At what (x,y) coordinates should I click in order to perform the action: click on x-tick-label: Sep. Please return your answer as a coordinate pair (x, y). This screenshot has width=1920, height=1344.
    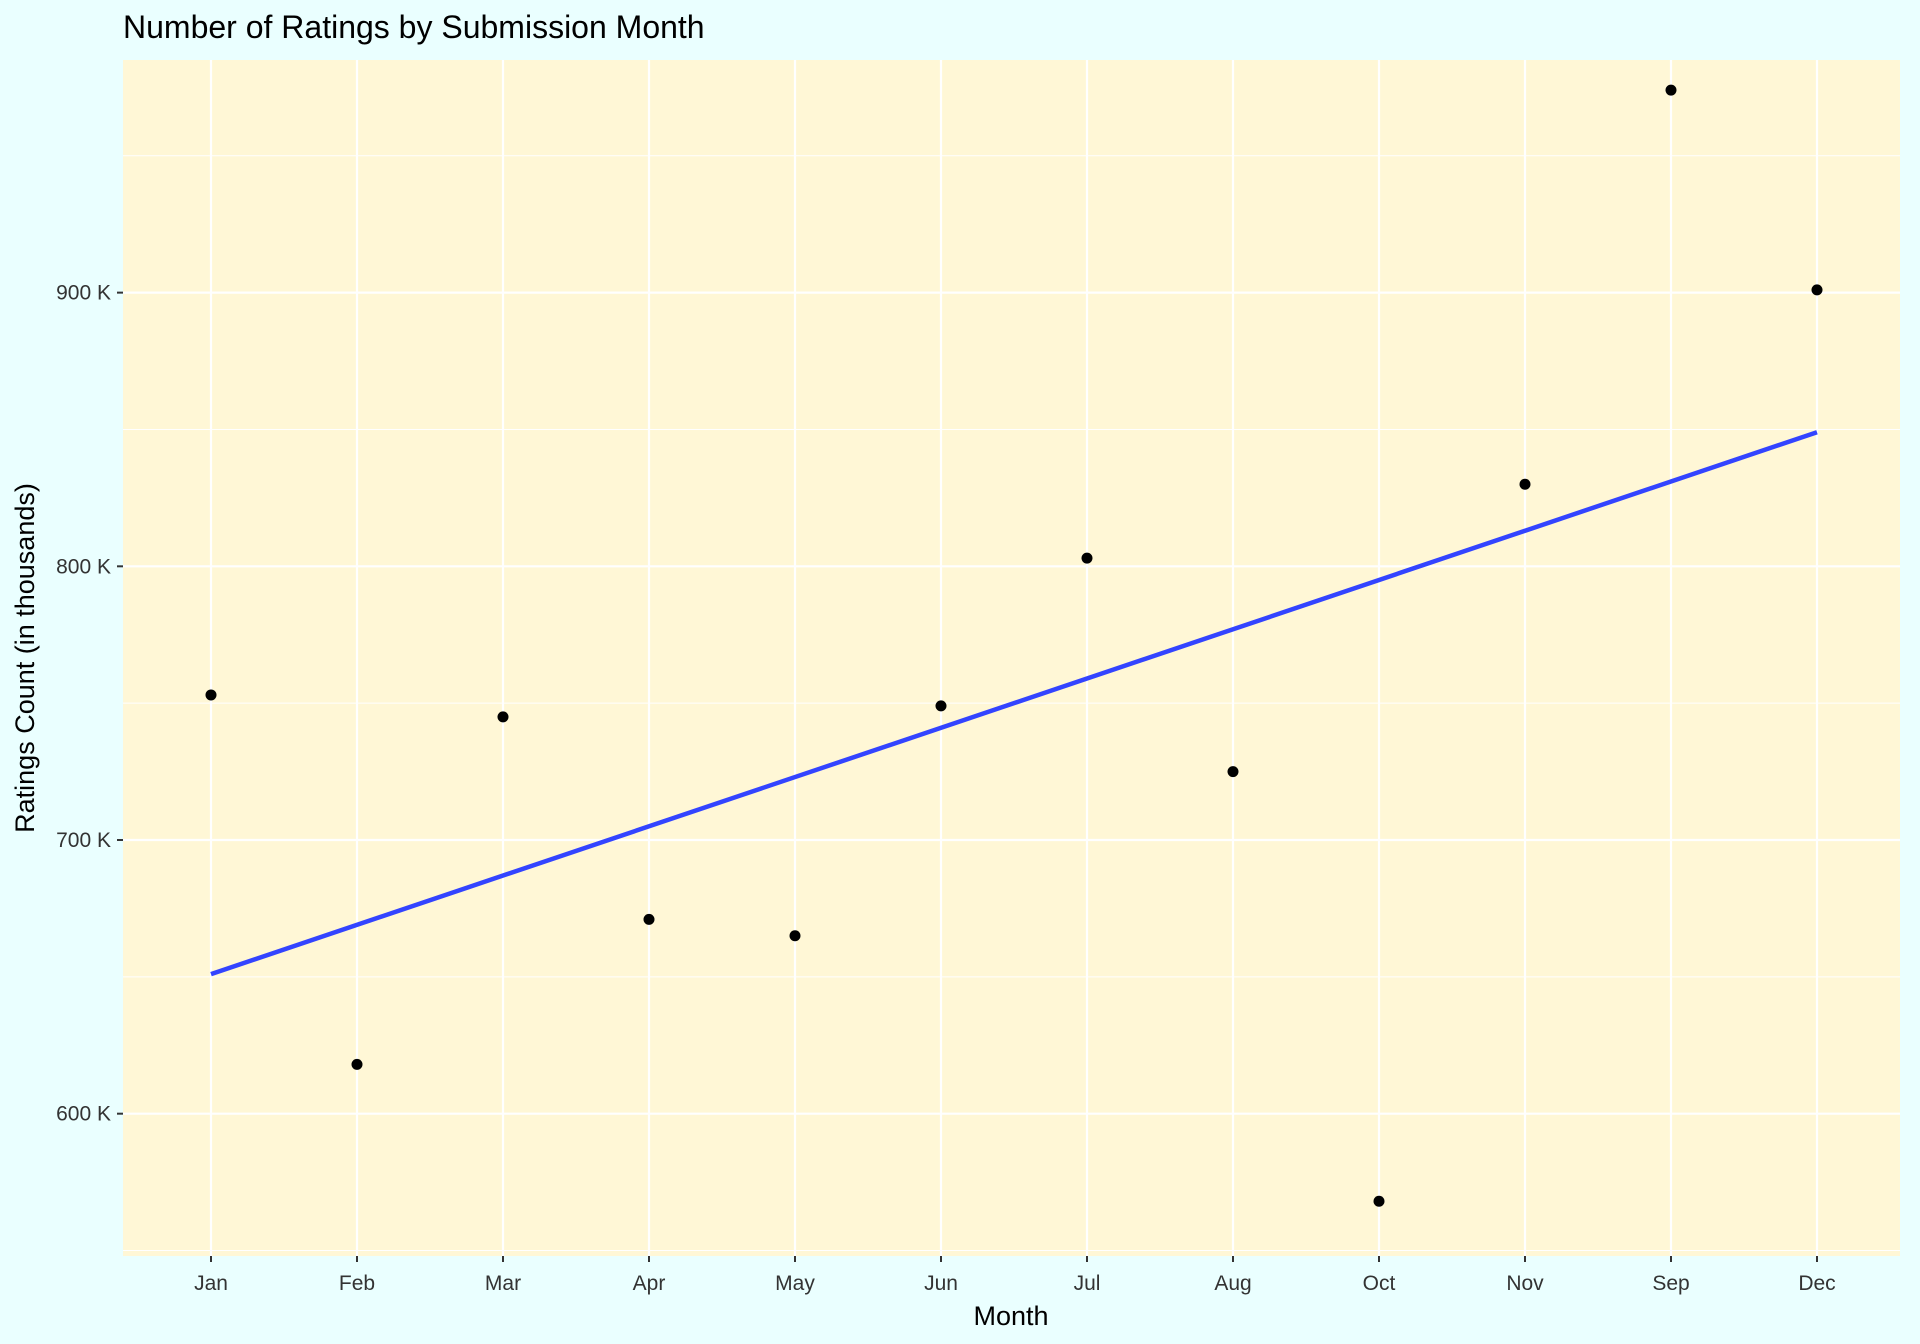
    Looking at the image, I should click on (1670, 1283).